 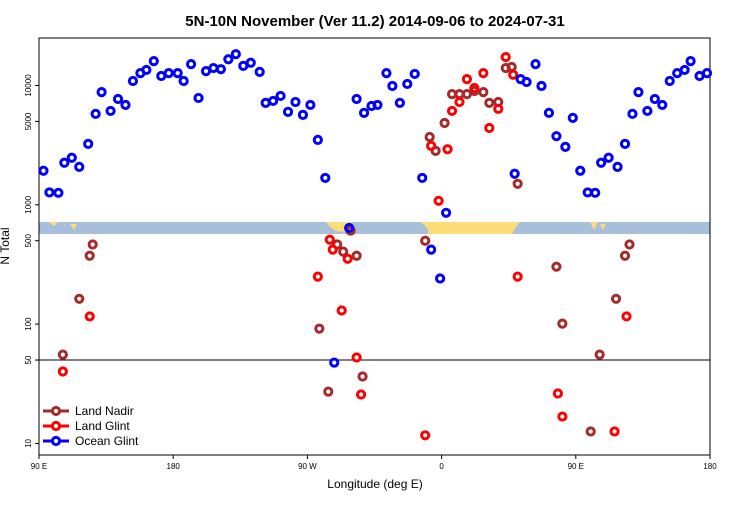 I want to click on y-tick-label: 10, so click(x=28, y=442).